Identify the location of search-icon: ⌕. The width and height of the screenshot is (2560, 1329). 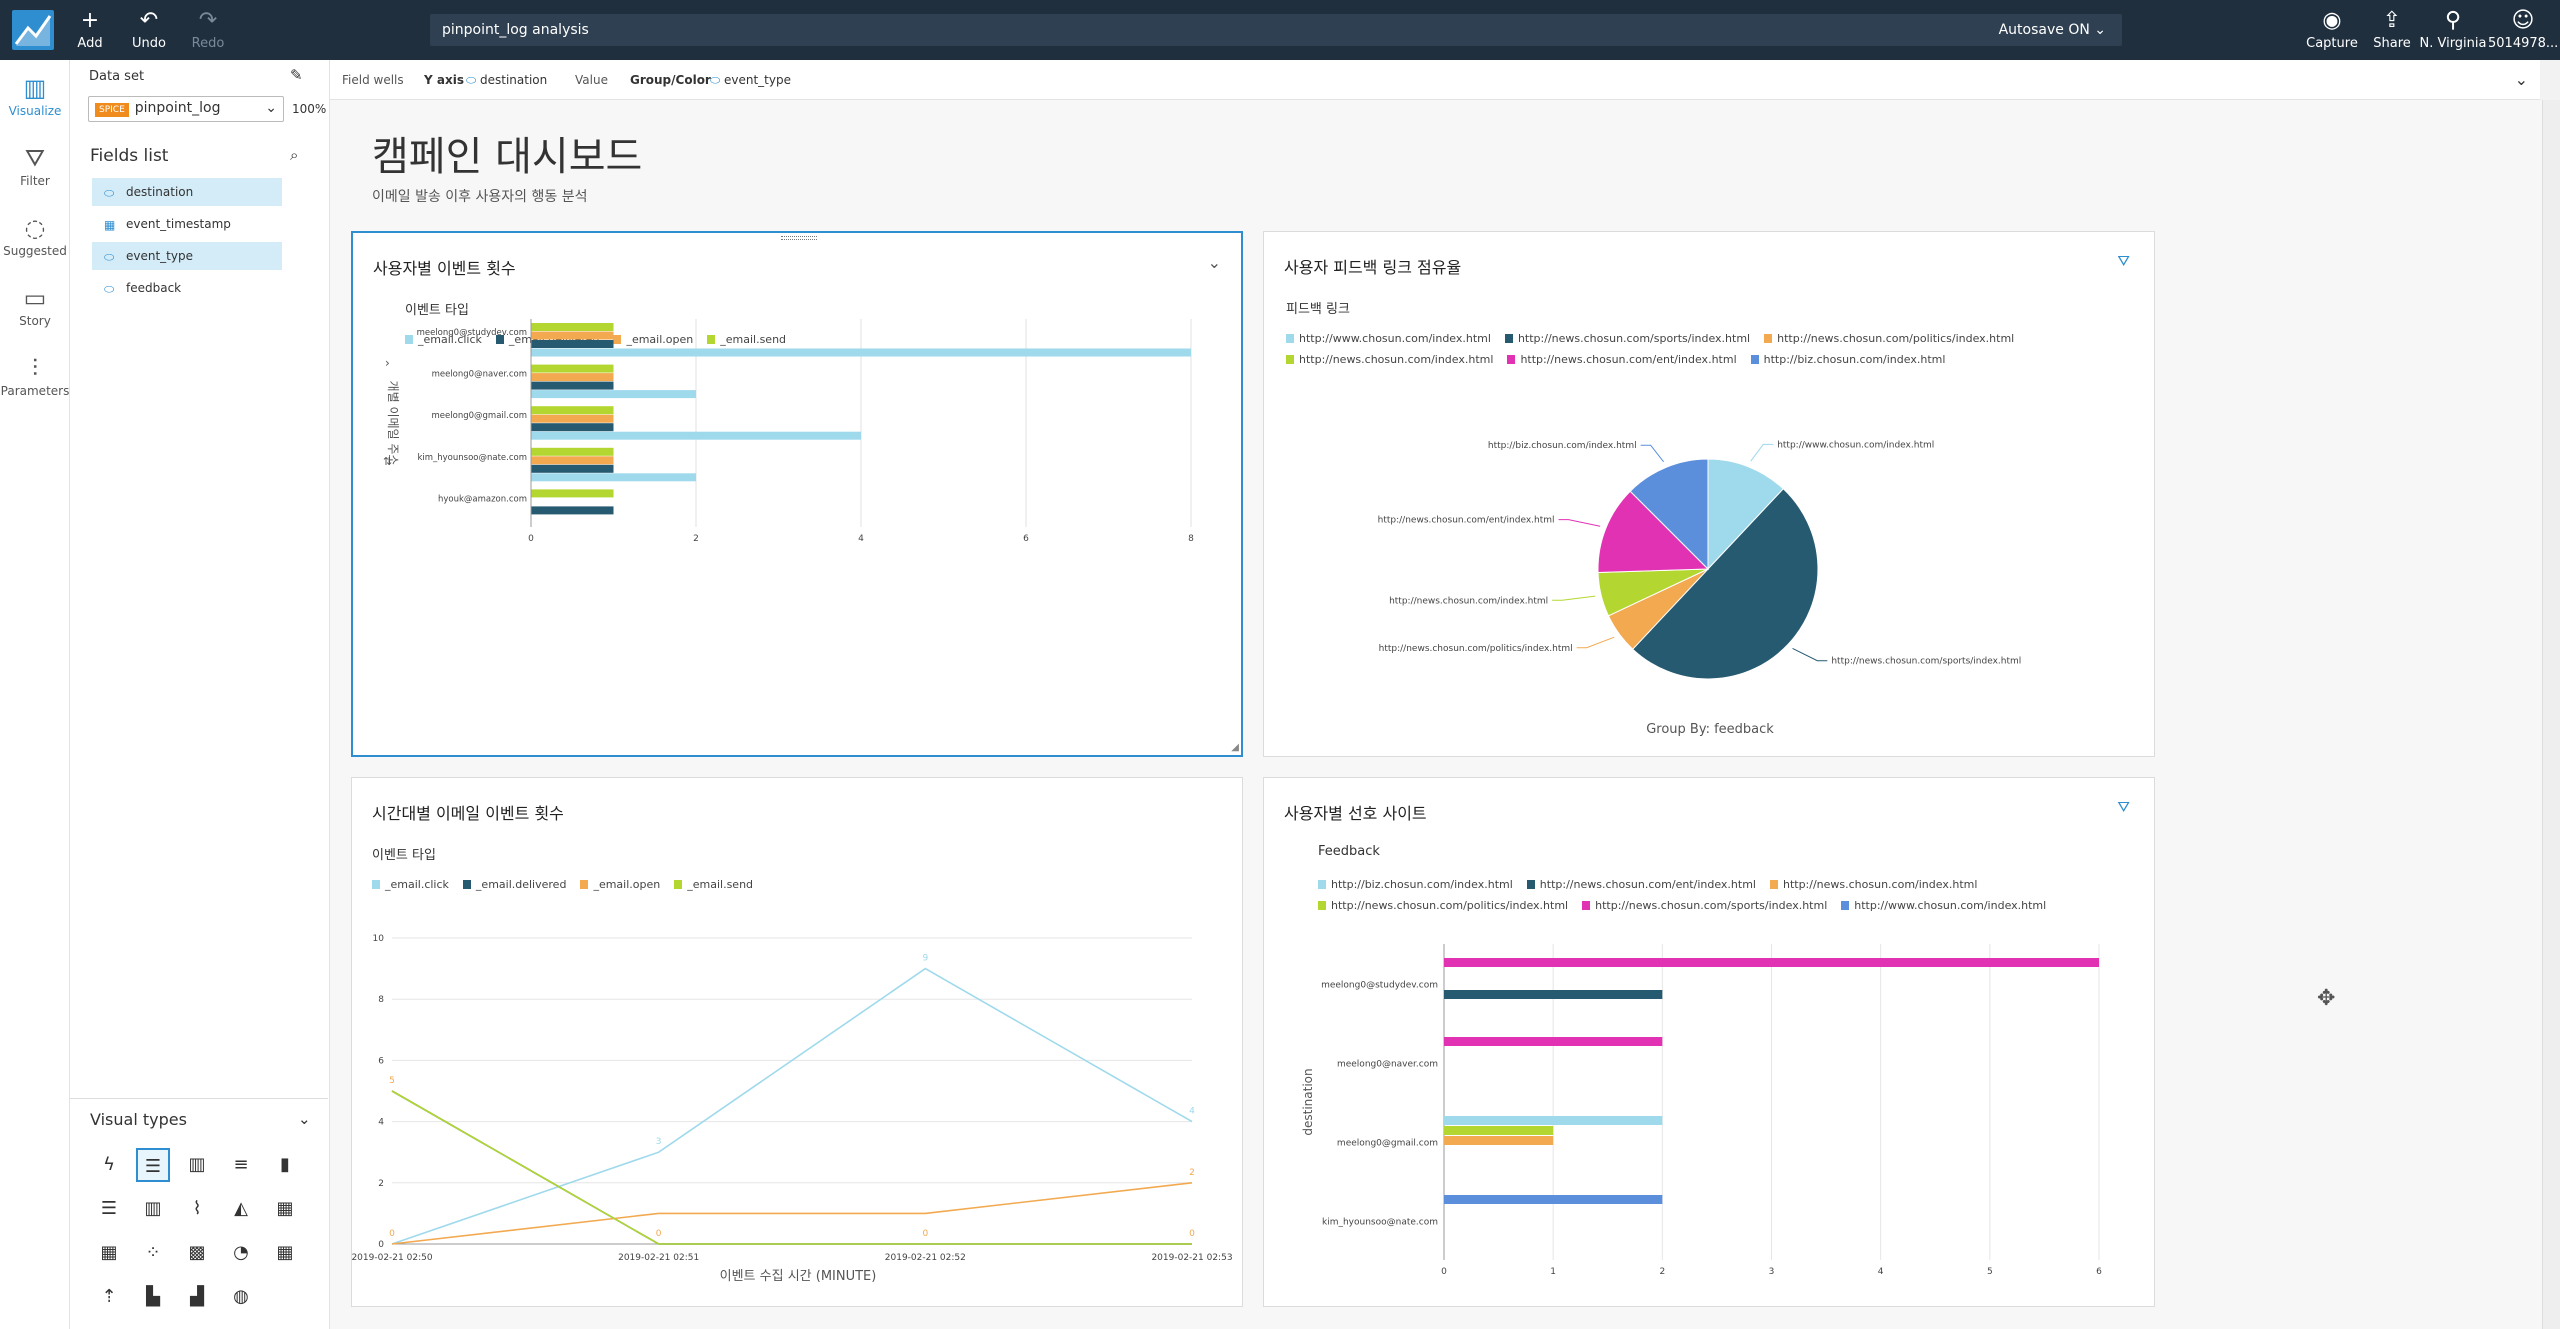
(294, 155).